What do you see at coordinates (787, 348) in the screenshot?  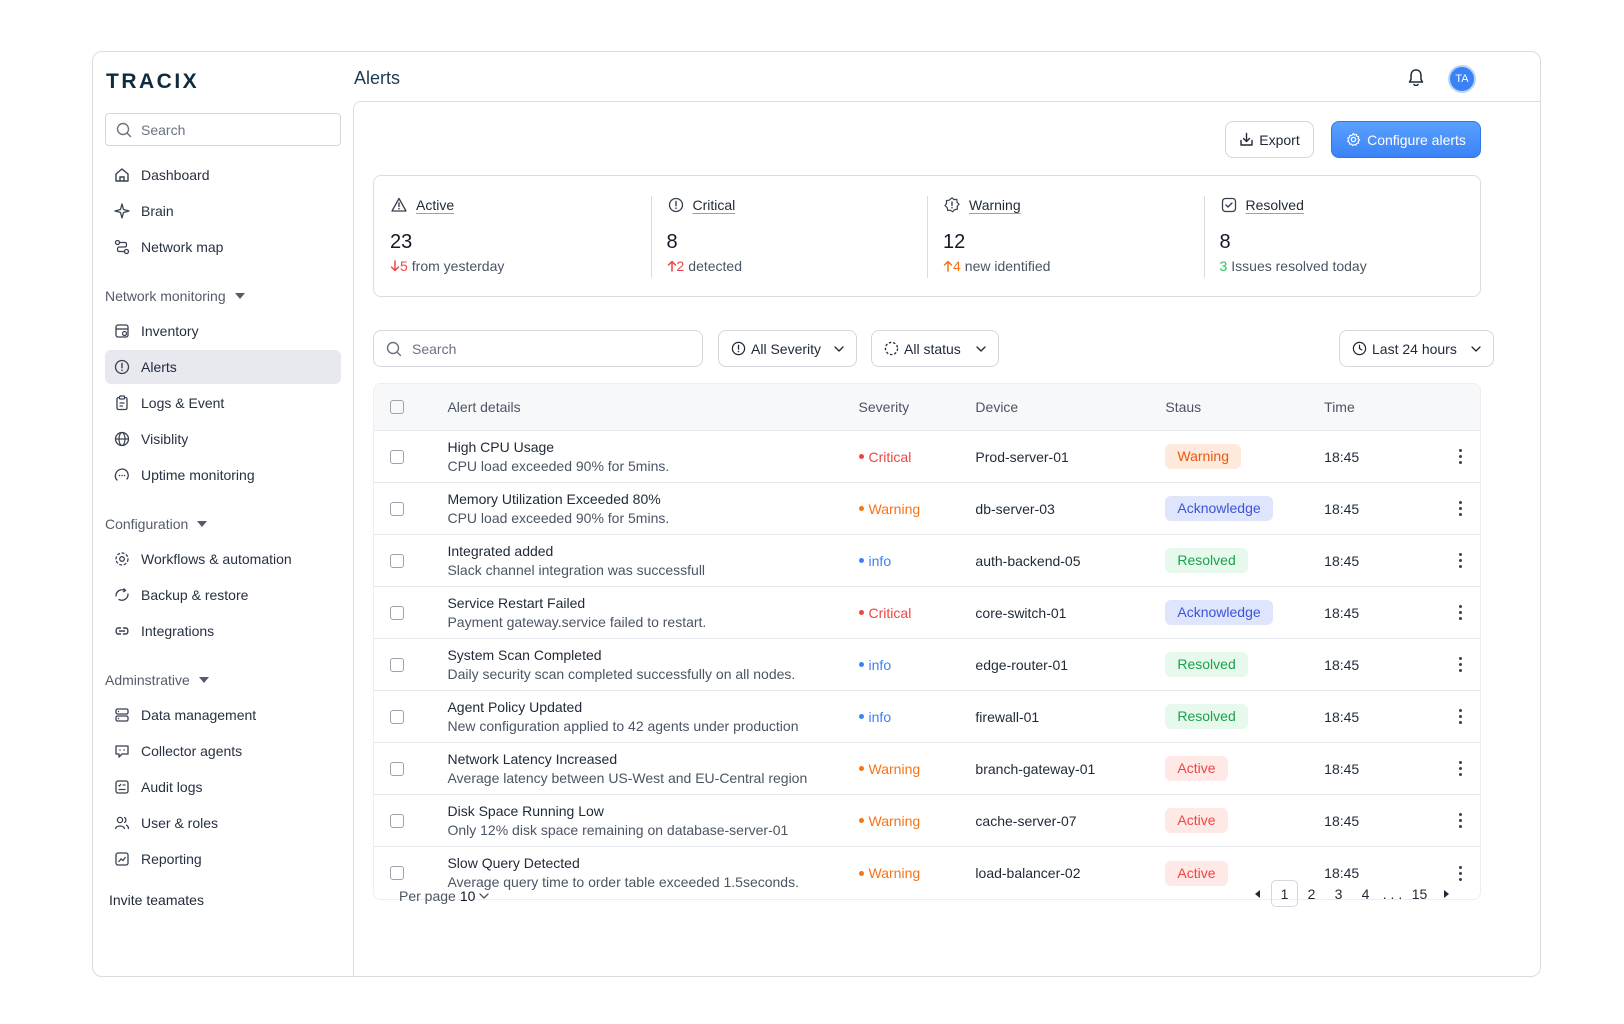 I see `severity-dropdown: All Severity` at bounding box center [787, 348].